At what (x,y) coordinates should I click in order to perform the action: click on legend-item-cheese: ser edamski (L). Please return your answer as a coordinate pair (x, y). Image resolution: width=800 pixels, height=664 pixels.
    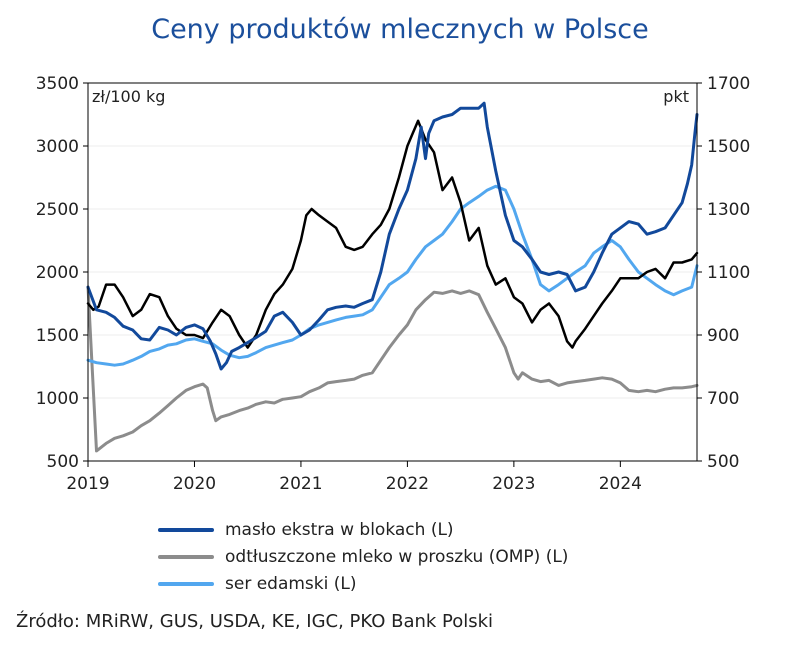
    Looking at the image, I should click on (363, 583).